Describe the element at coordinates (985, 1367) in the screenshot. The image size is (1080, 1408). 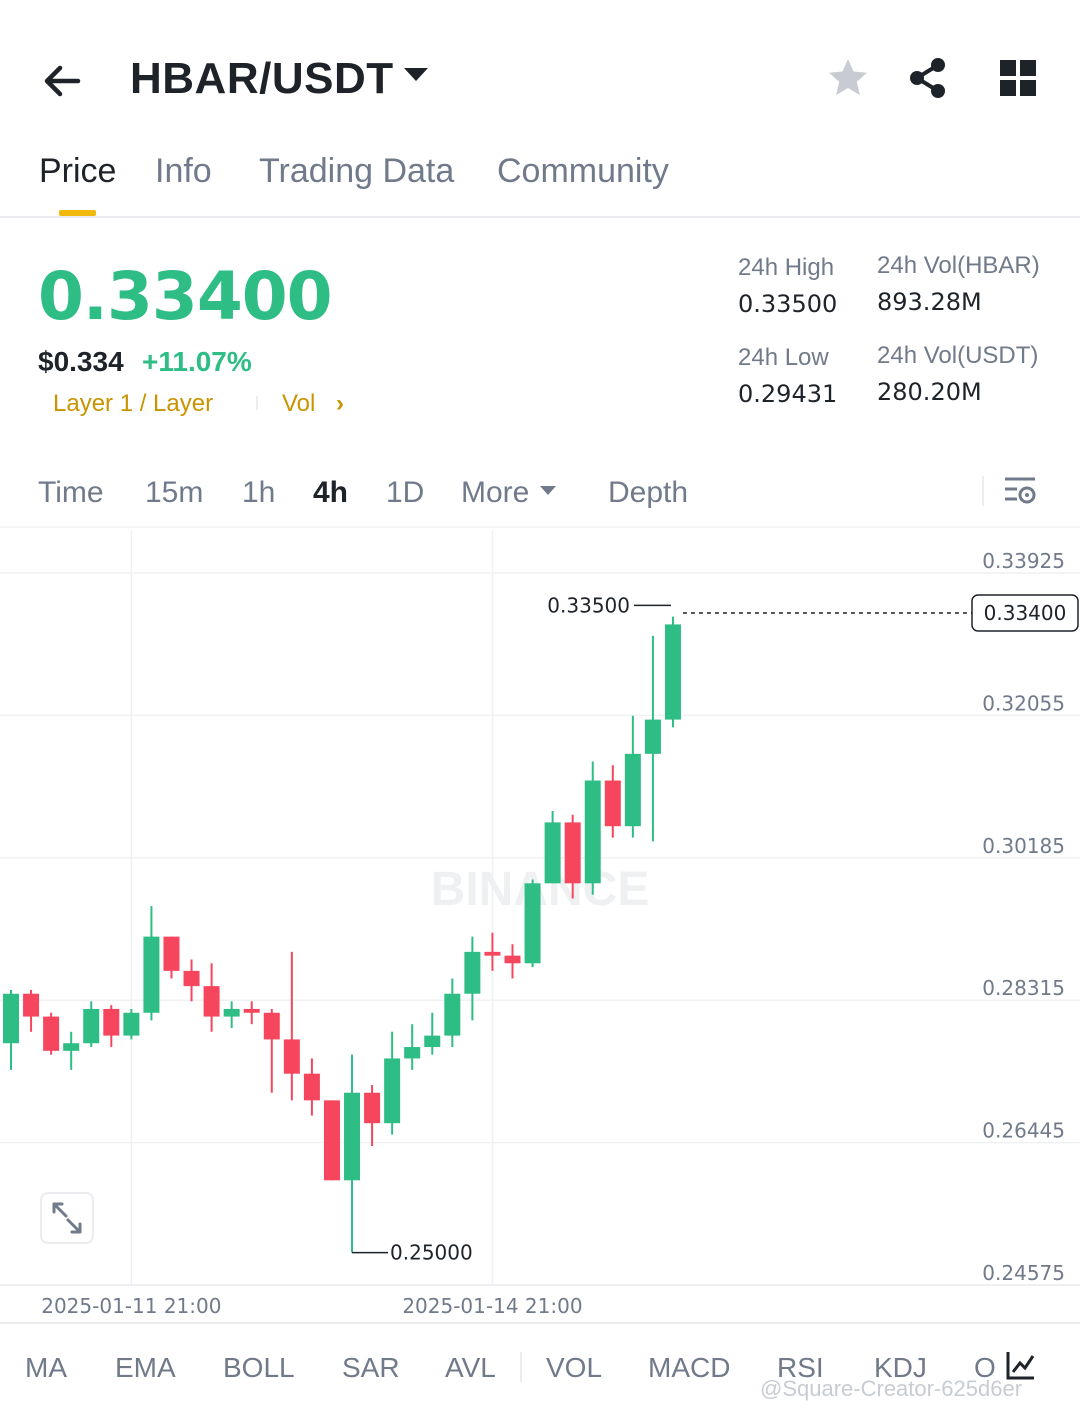
I see `indicator-more: O` at that location.